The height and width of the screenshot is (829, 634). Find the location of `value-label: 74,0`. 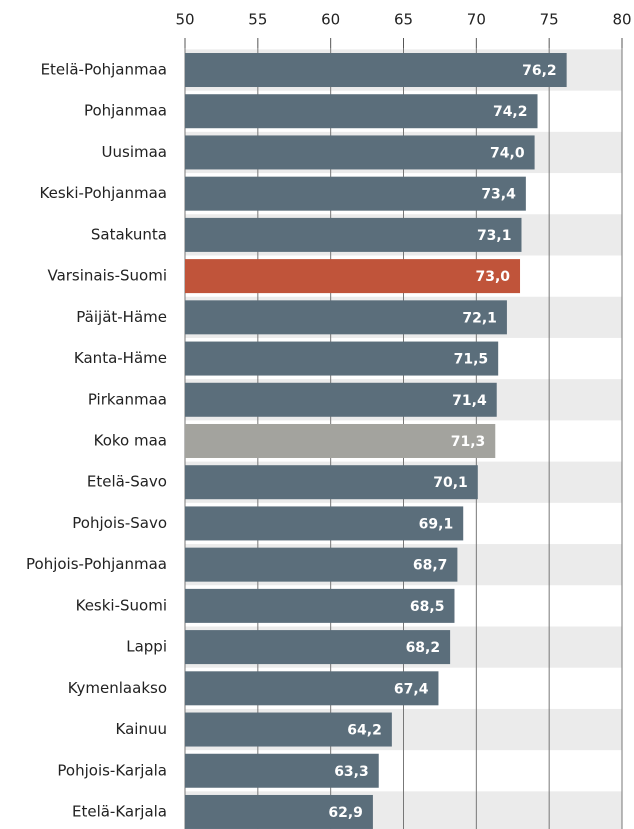

value-label: 74,0 is located at coordinates (507, 153).